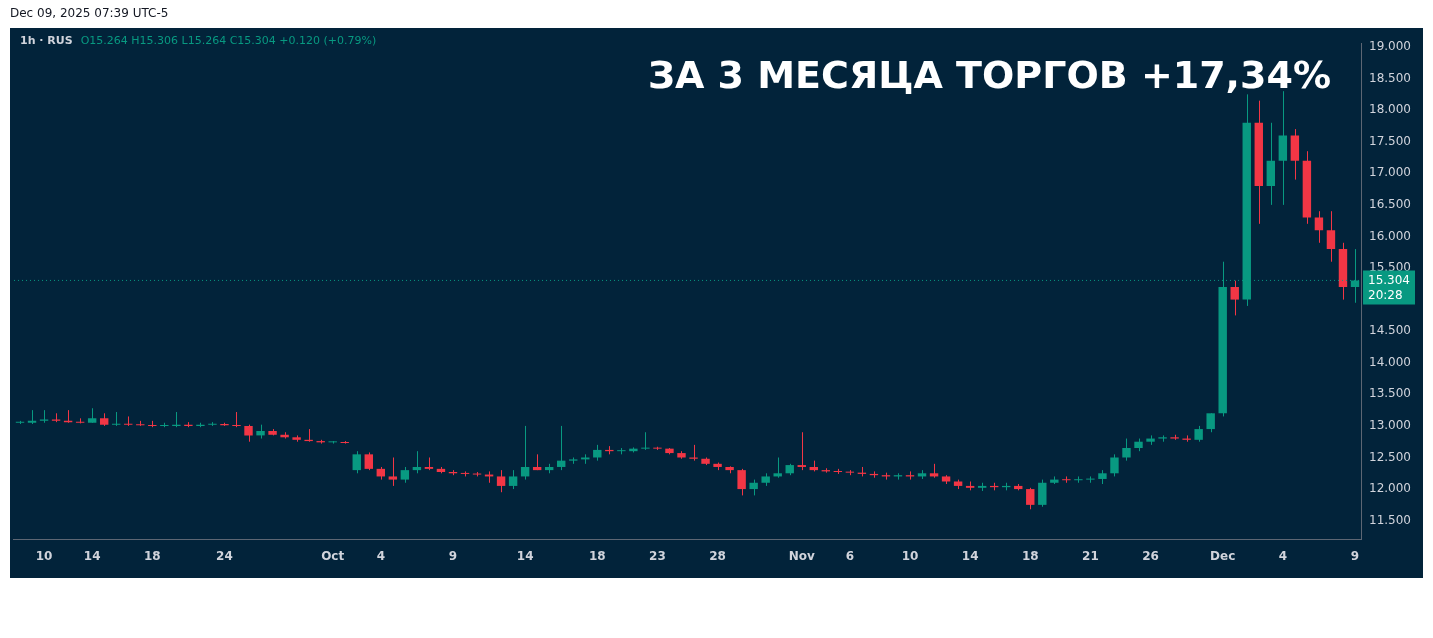 This screenshot has height=638, width=1433. I want to click on x-tick-label: Nov, so click(801, 555).